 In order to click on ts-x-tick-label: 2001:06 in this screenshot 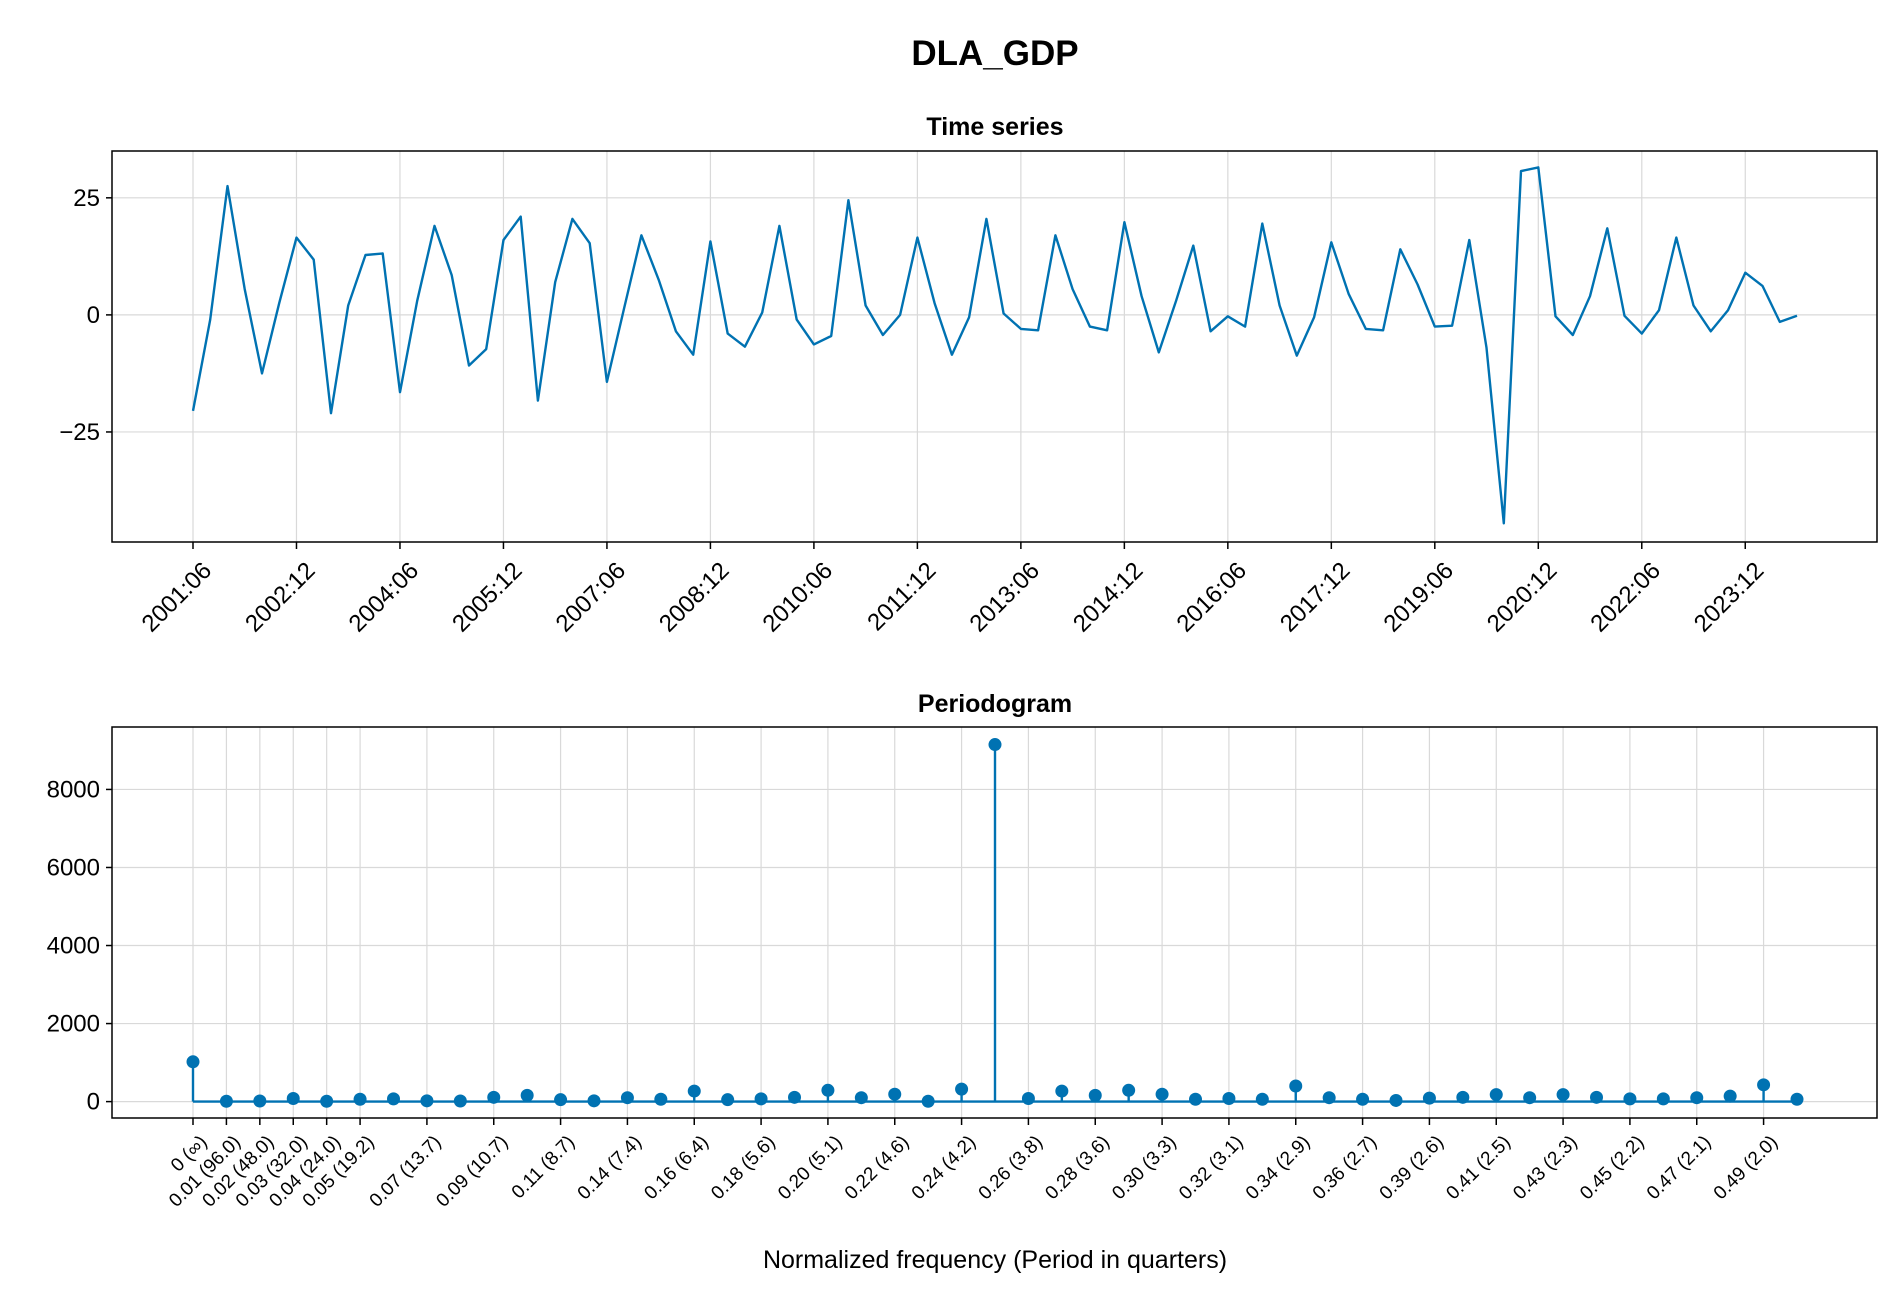, I will do `click(177, 597)`.